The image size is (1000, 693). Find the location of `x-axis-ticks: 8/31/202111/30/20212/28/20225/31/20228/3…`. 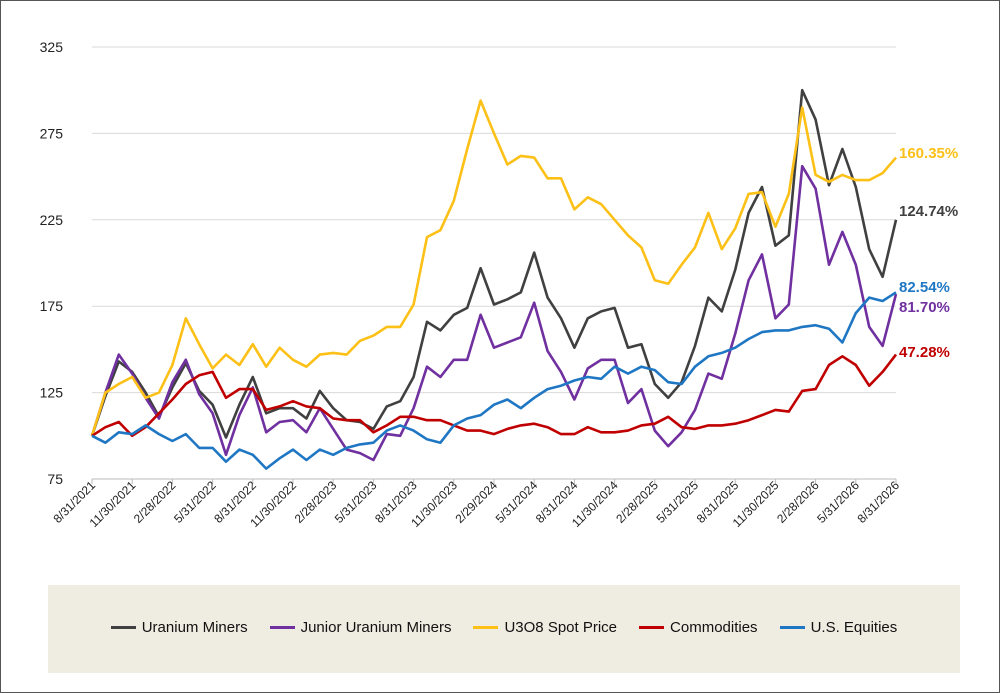

x-axis-ticks: 8/31/202111/30/20212/28/20225/31/20228/3… is located at coordinates (476, 504).